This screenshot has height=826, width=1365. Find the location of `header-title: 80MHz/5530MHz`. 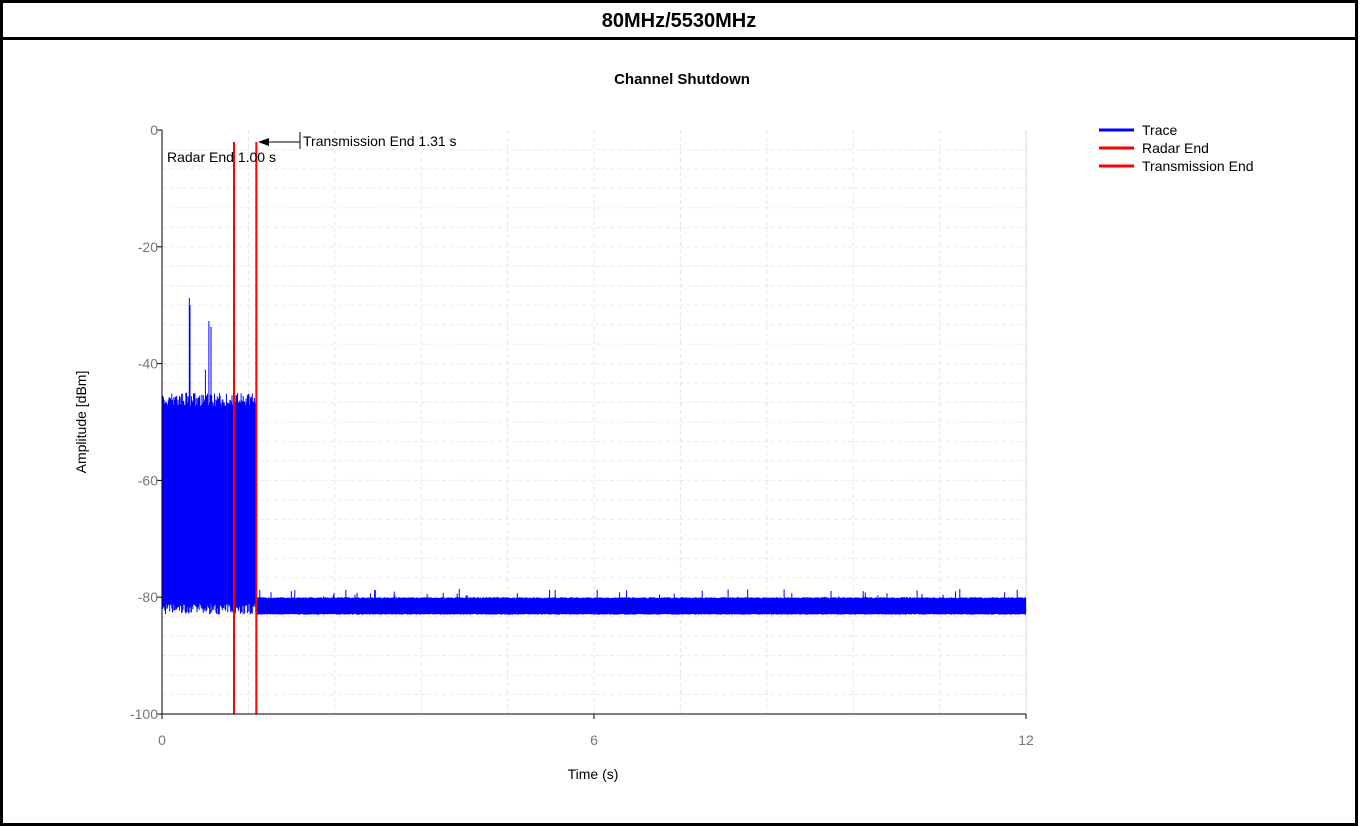

header-title: 80MHz/5530MHz is located at coordinates (679, 21).